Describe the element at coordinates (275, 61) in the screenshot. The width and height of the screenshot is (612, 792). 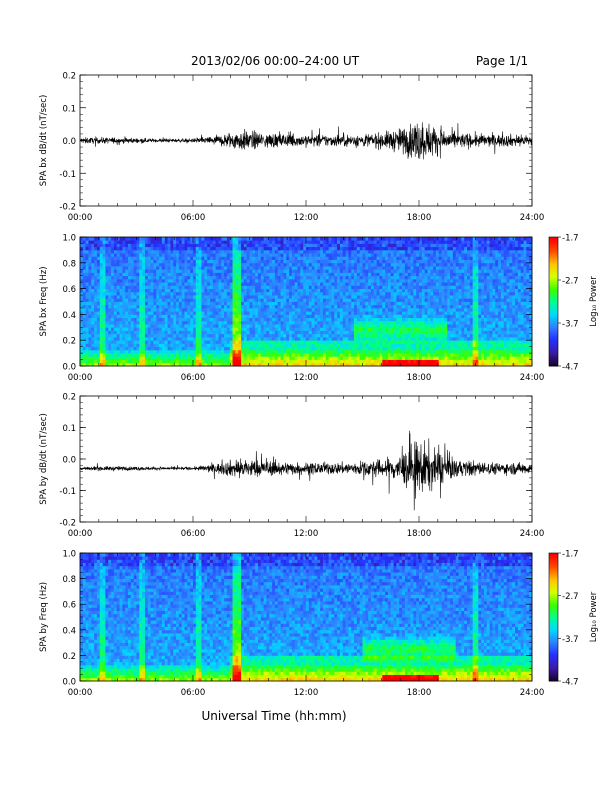
I see `page-title: 2013/02/06 00:00–24:00 UT` at that location.